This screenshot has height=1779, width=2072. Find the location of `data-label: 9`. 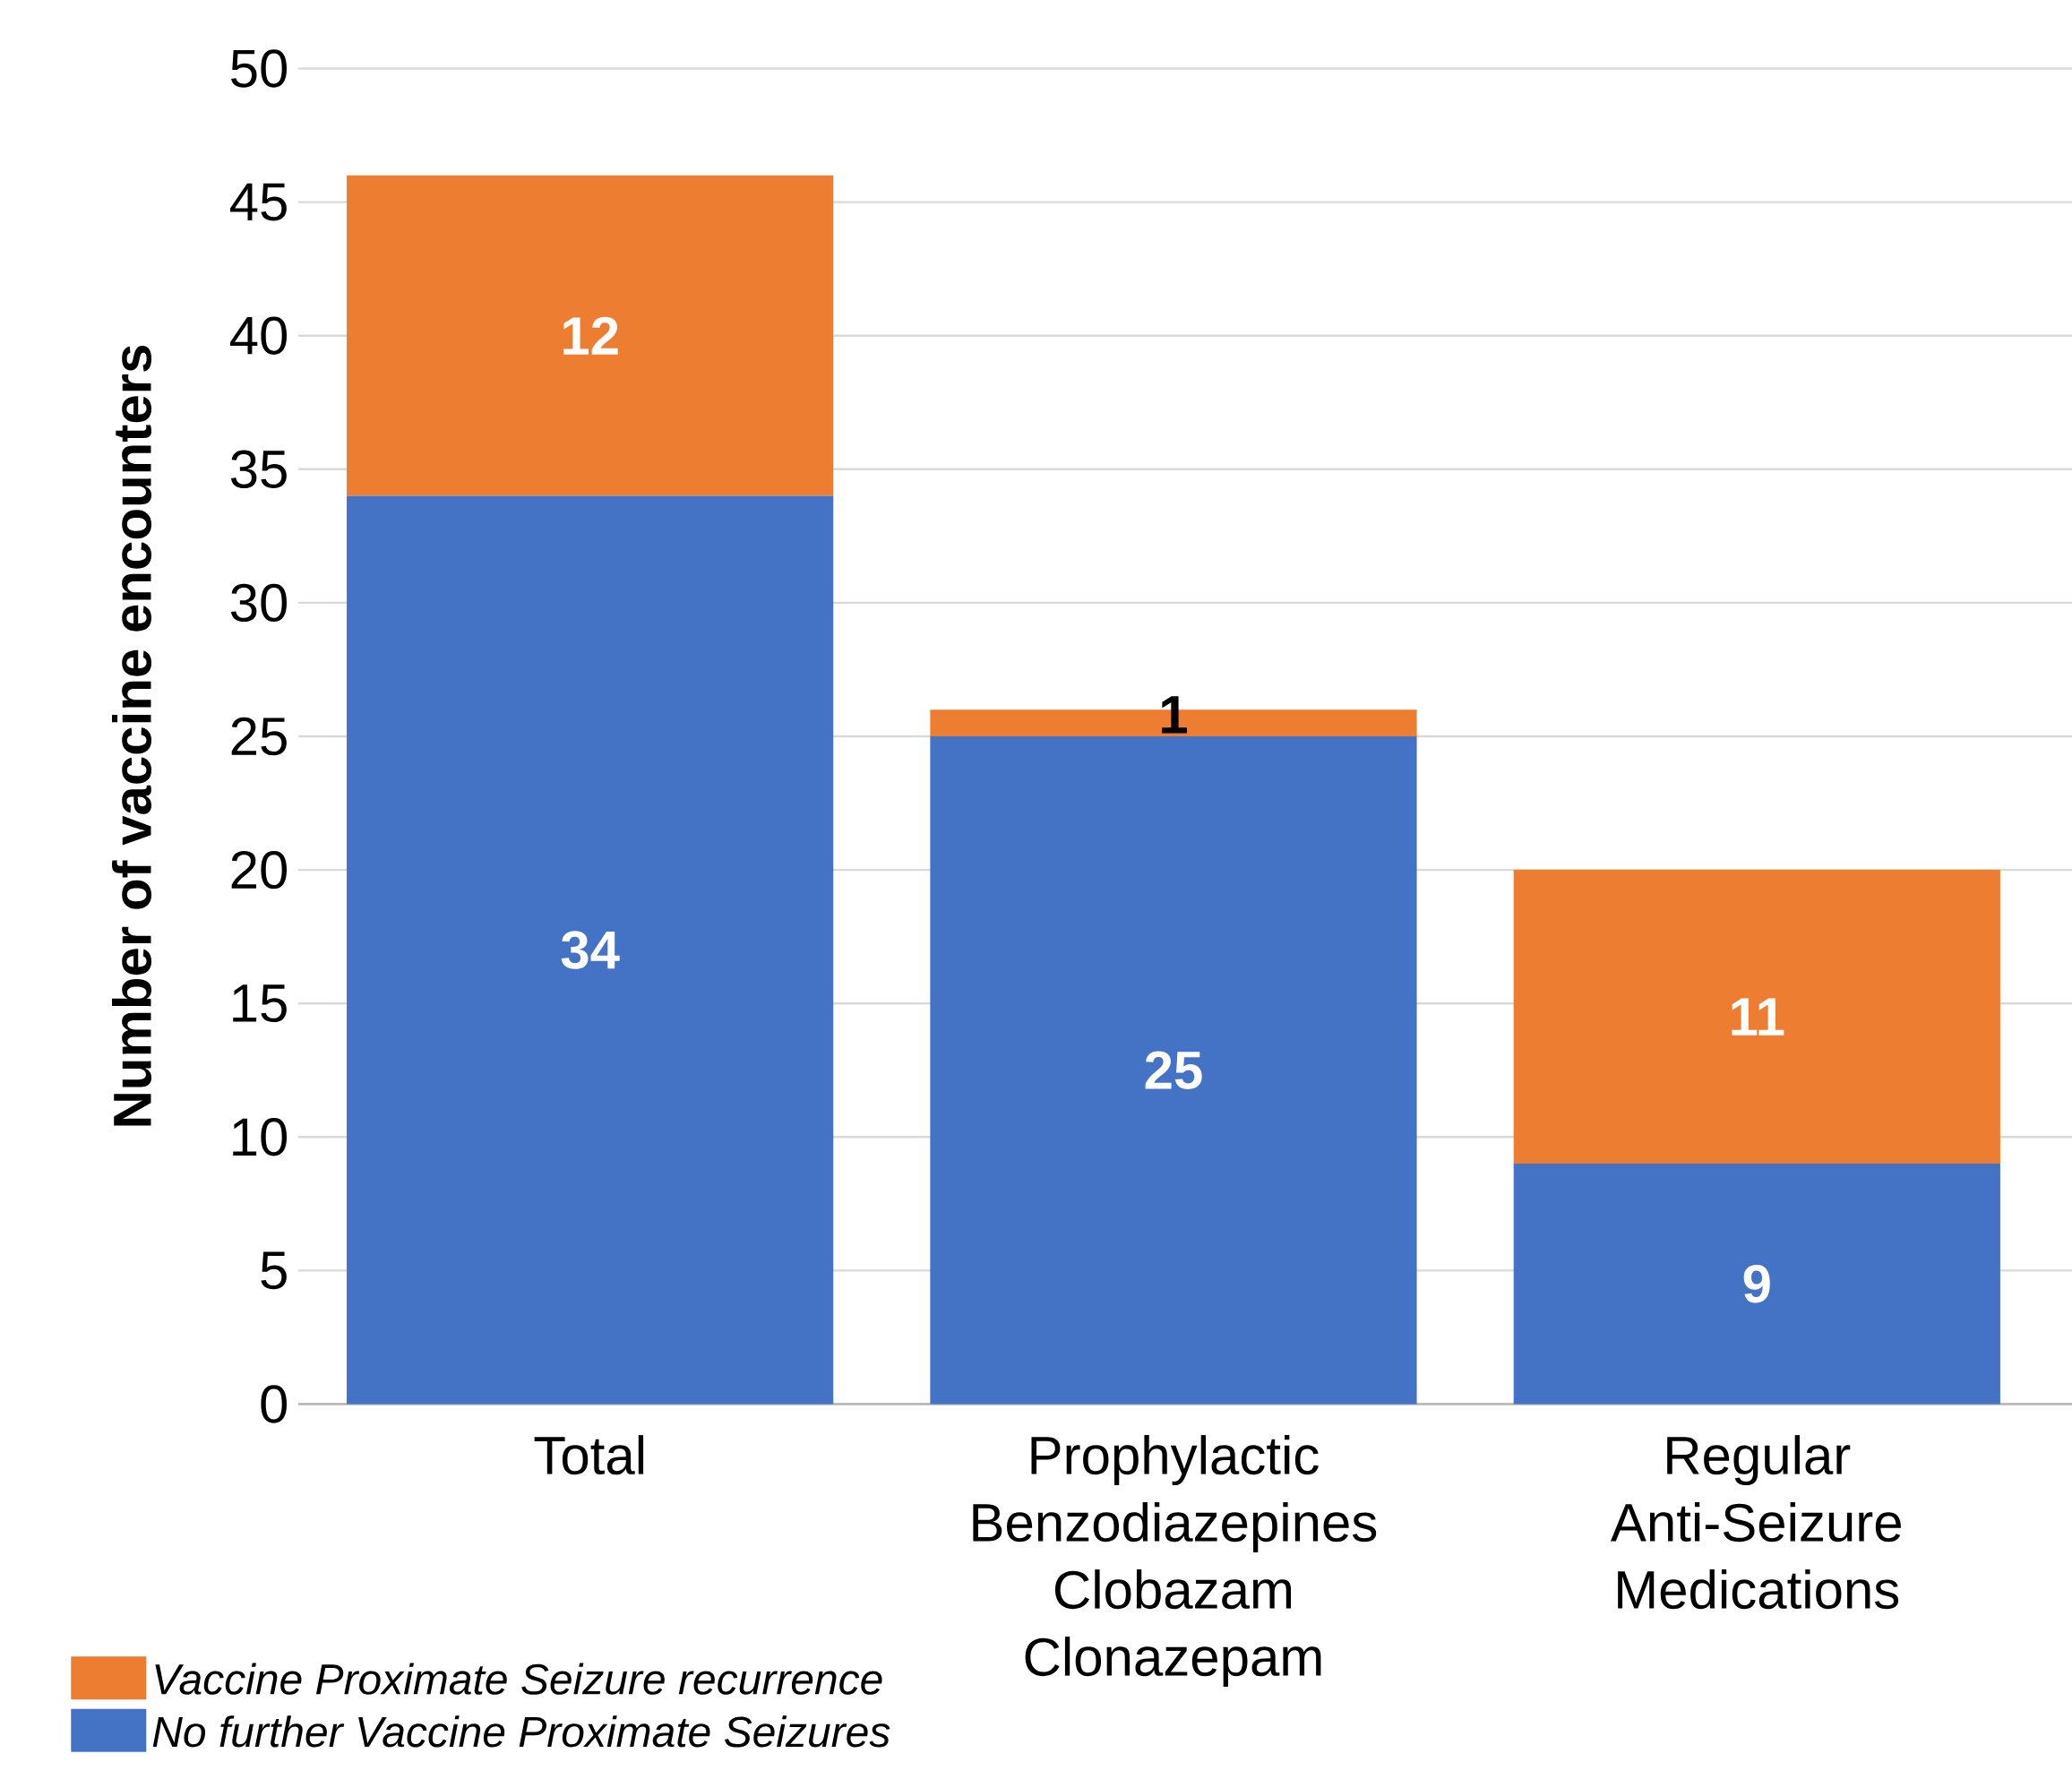

data-label: 9 is located at coordinates (1757, 1284).